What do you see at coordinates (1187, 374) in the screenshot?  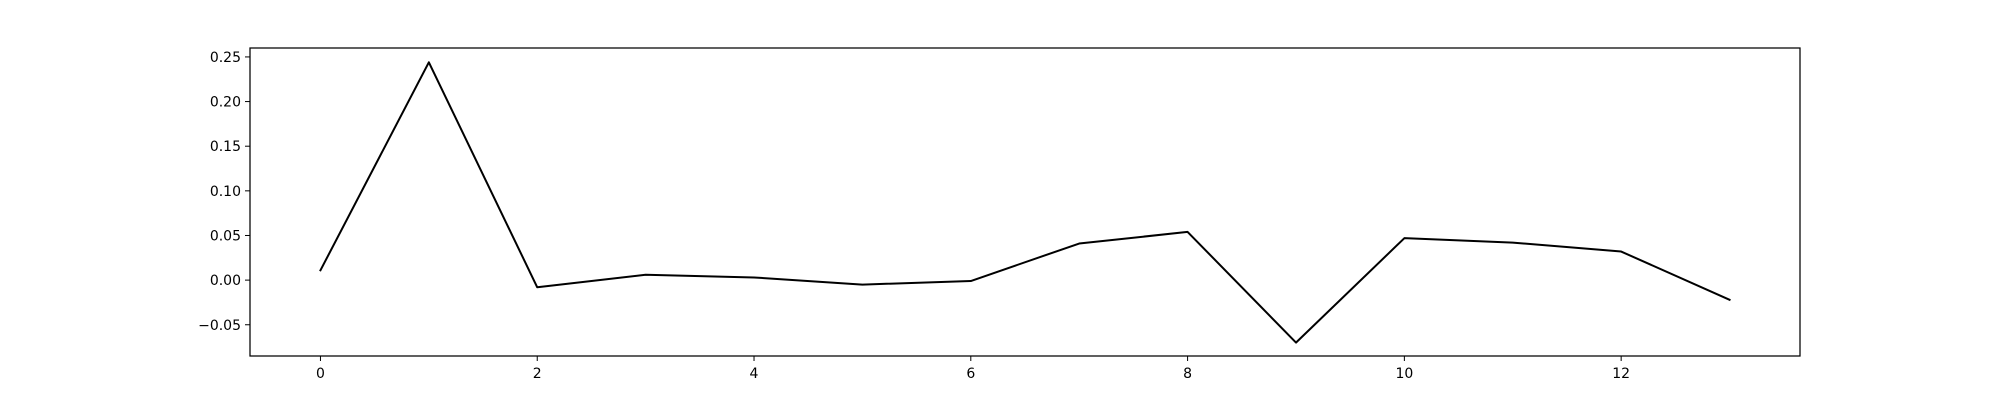 I see `x-tick-label: 8` at bounding box center [1187, 374].